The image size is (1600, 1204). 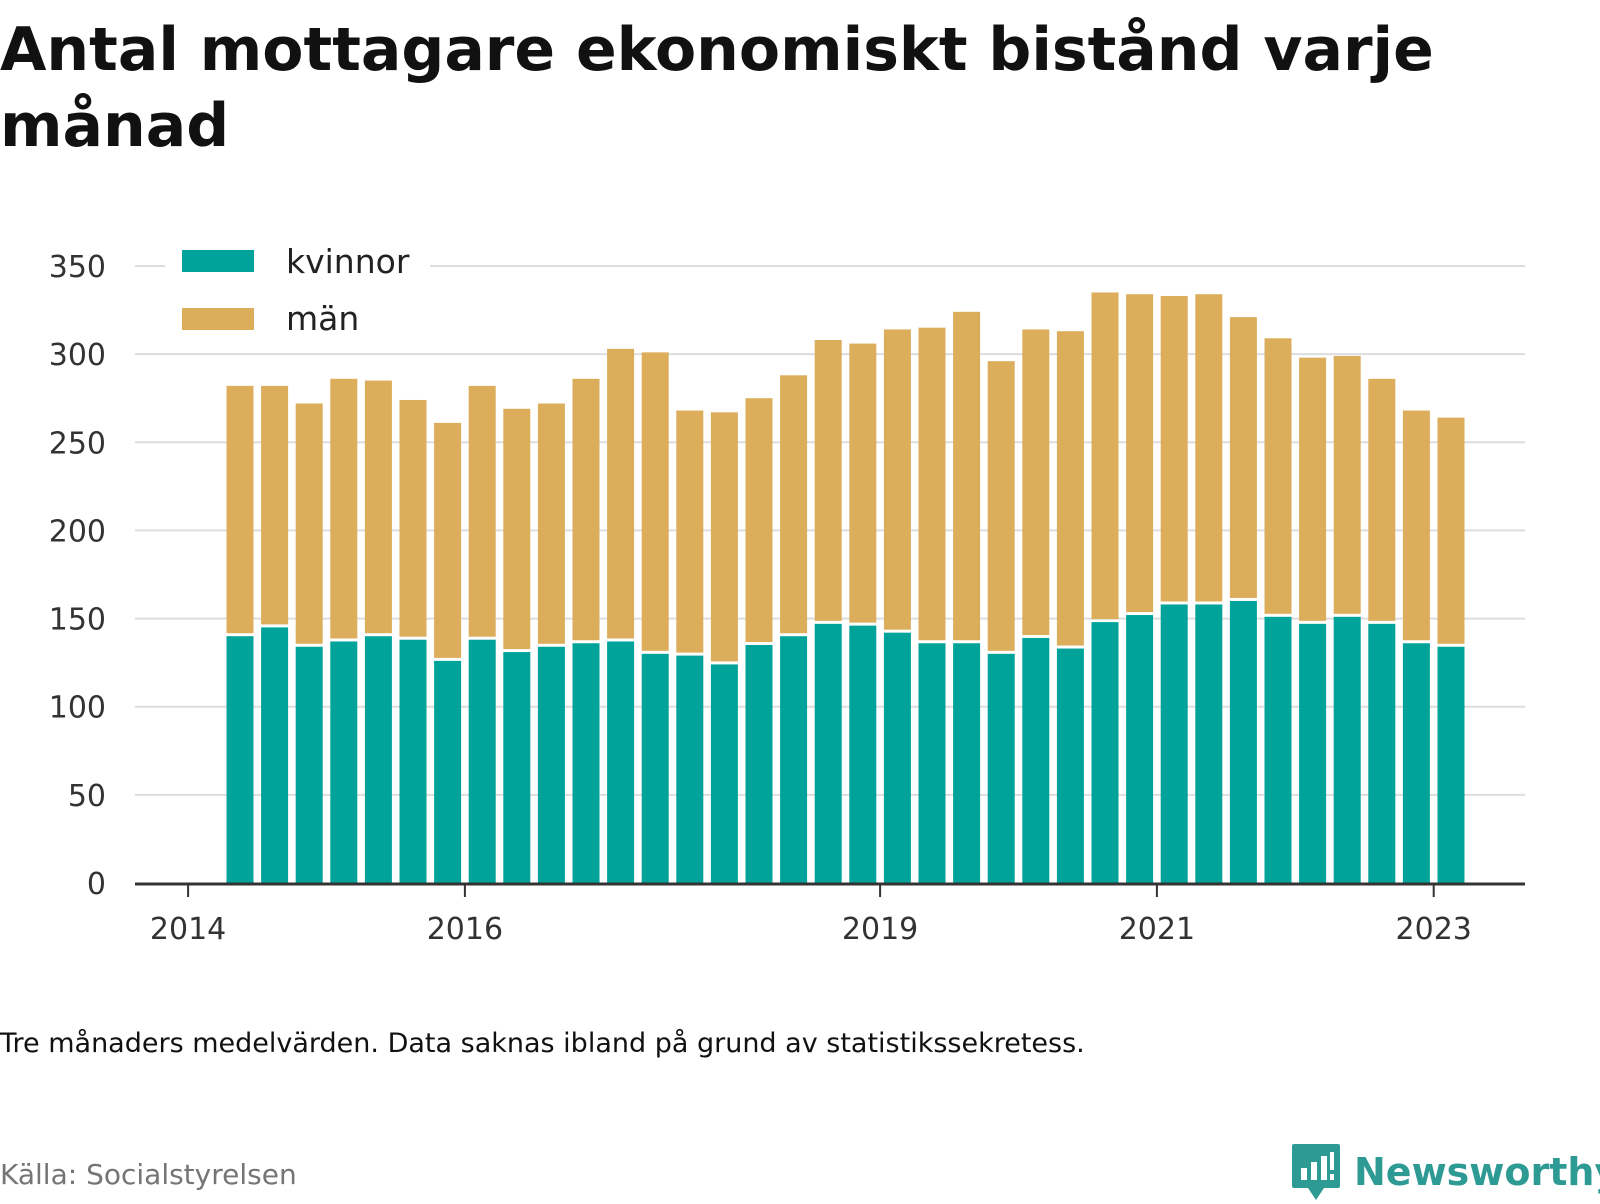 What do you see at coordinates (96, 884) in the screenshot?
I see `y-tick-label: 0` at bounding box center [96, 884].